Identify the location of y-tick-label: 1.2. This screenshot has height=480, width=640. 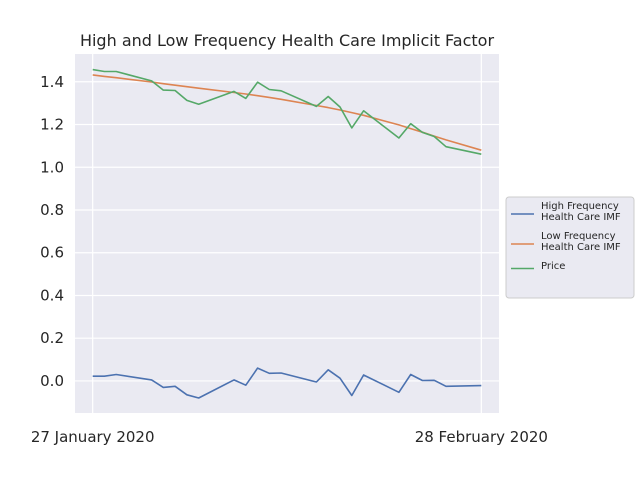
(52, 125).